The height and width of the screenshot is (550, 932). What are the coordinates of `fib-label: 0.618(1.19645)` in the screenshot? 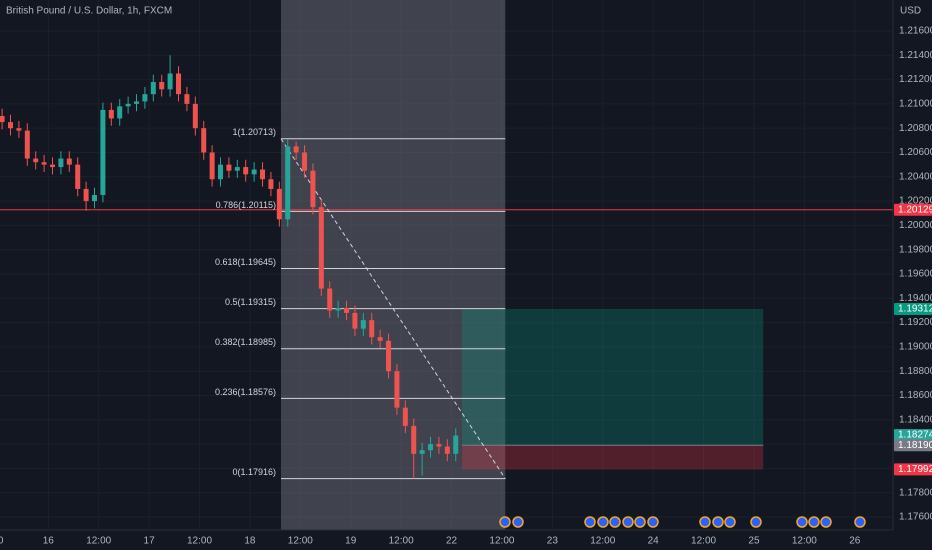 It's located at (245, 262).